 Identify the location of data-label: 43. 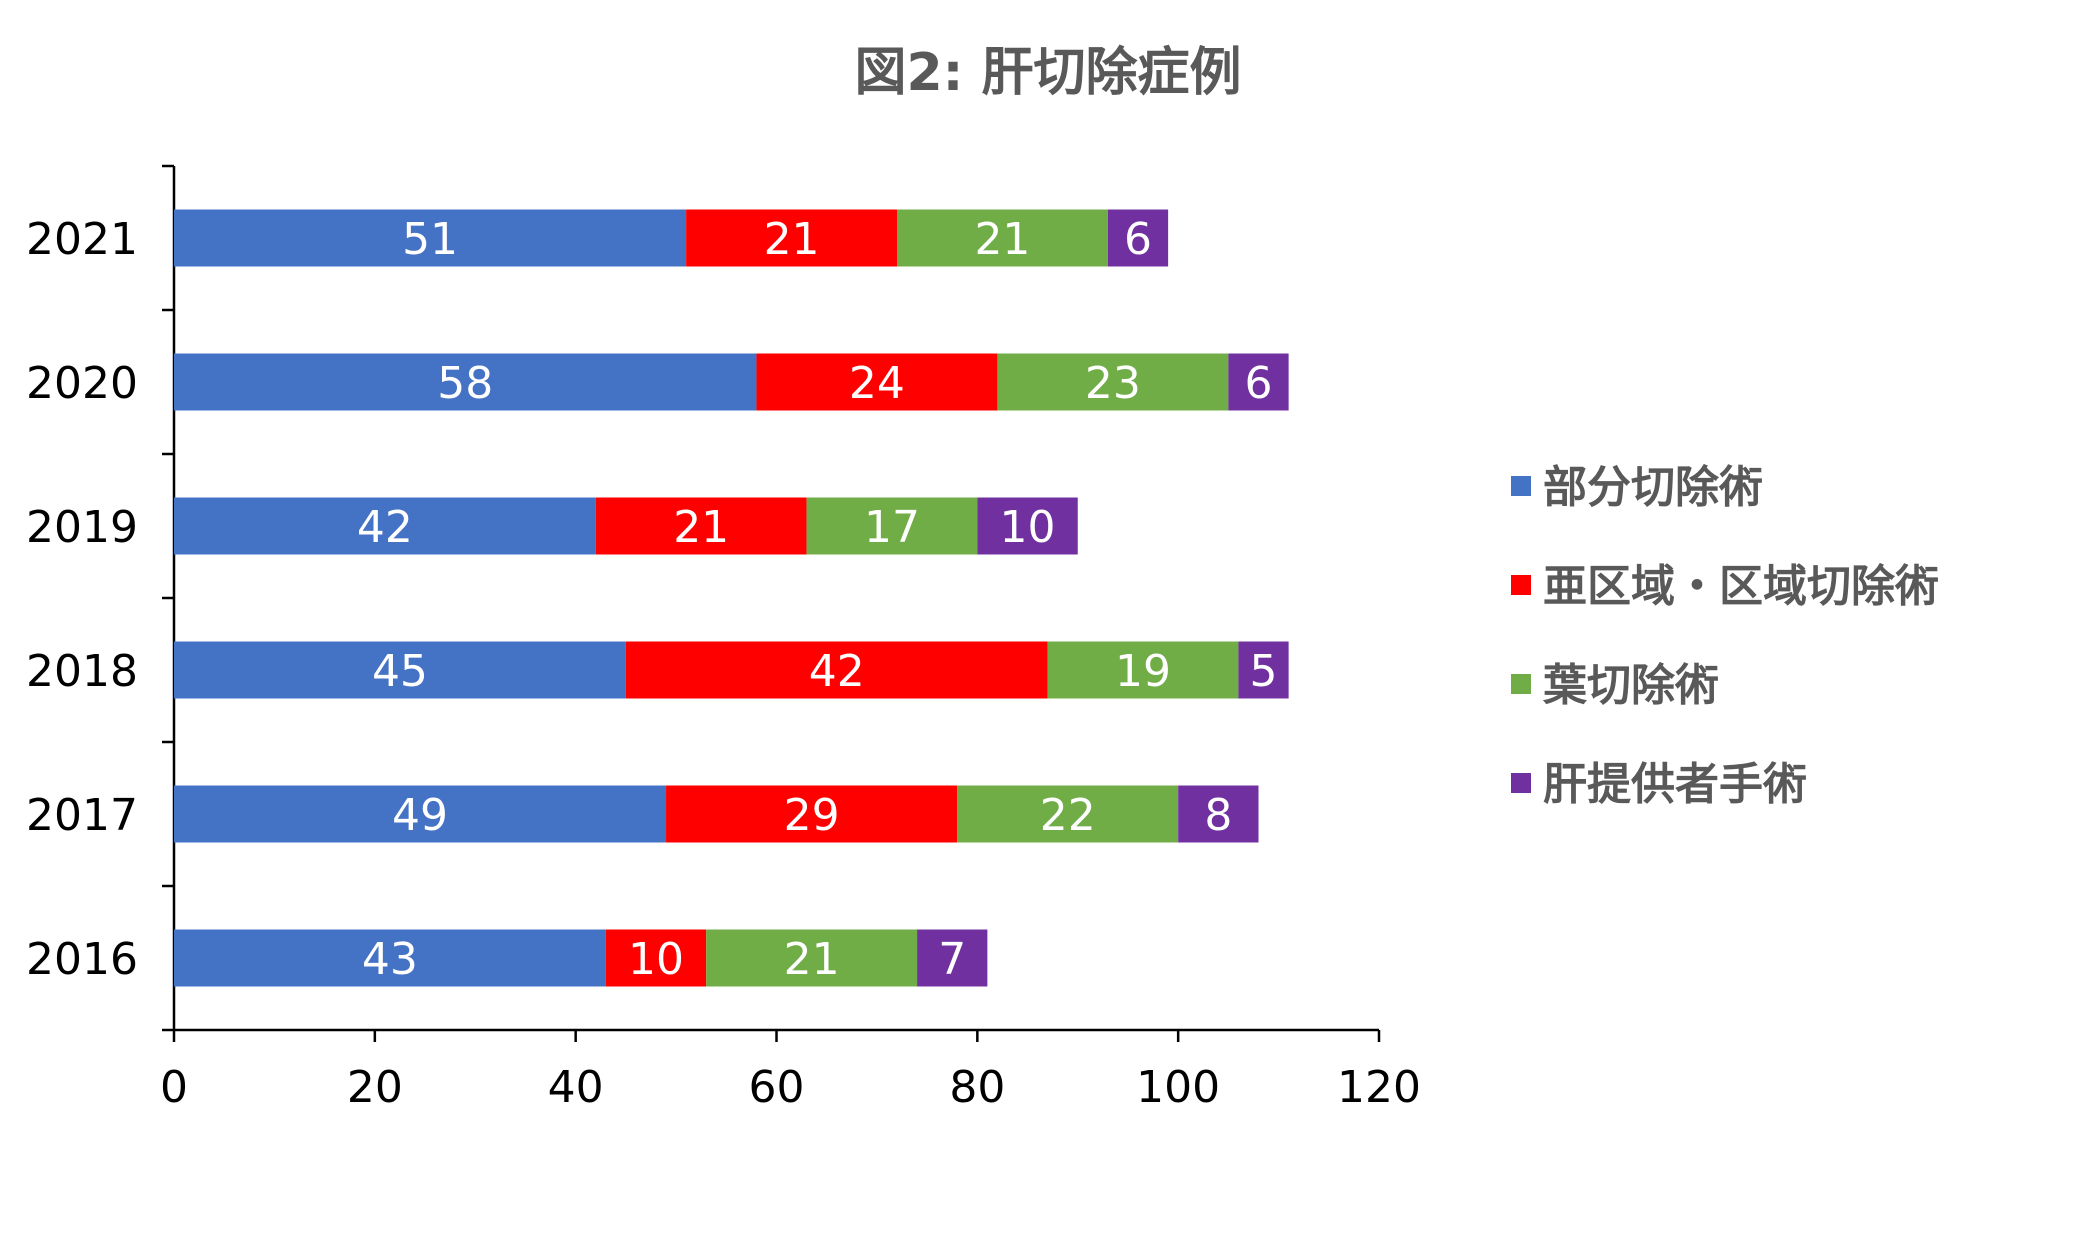
(390, 959).